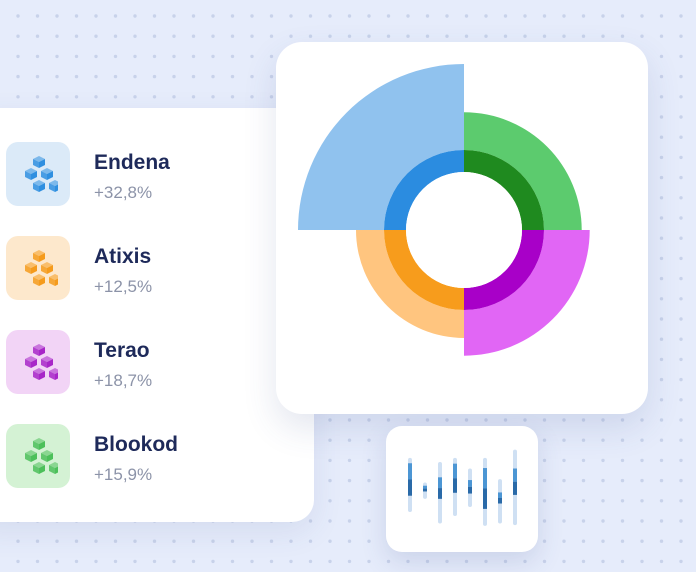  I want to click on legend-item-blookod: Blookod +15,9%, so click(136, 456).